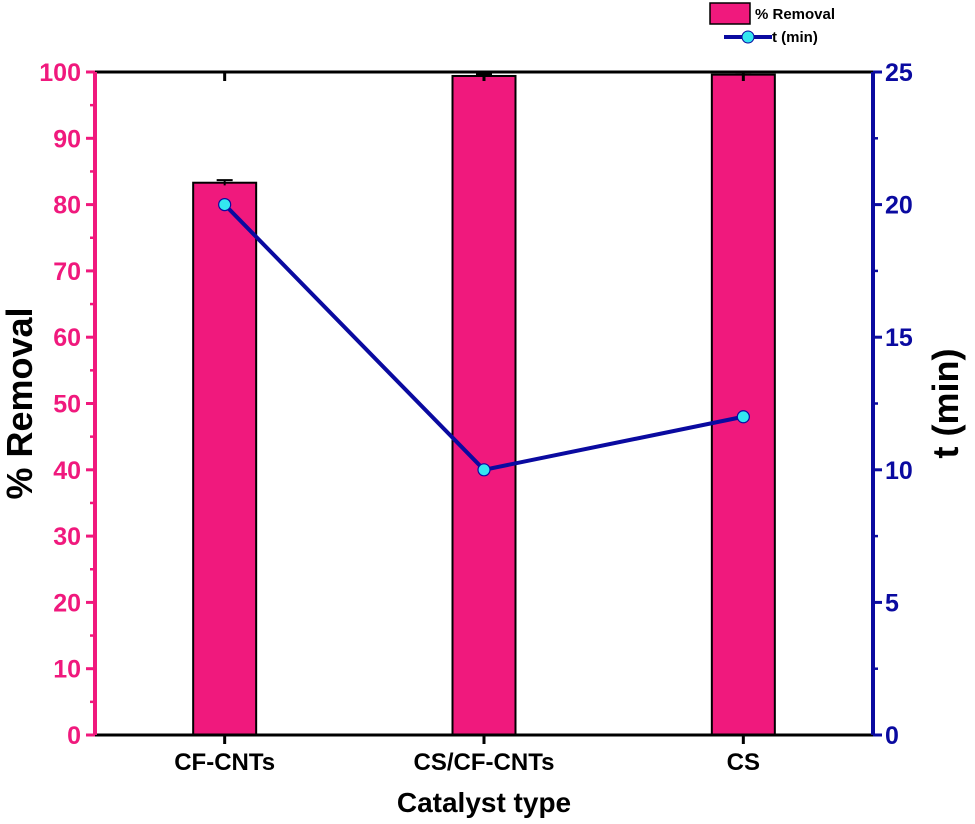  What do you see at coordinates (945, 404) in the screenshot?
I see `right-axis-title: t (min)` at bounding box center [945, 404].